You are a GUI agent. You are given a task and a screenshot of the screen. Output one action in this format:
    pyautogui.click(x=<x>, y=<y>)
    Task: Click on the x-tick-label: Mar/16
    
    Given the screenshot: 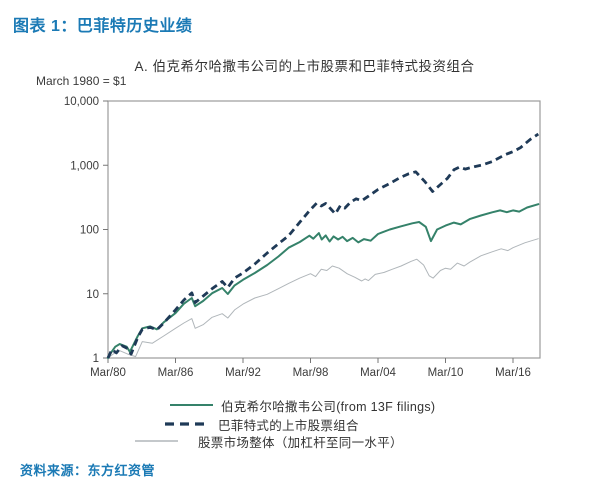 What is the action you would take?
    pyautogui.click(x=513, y=373)
    